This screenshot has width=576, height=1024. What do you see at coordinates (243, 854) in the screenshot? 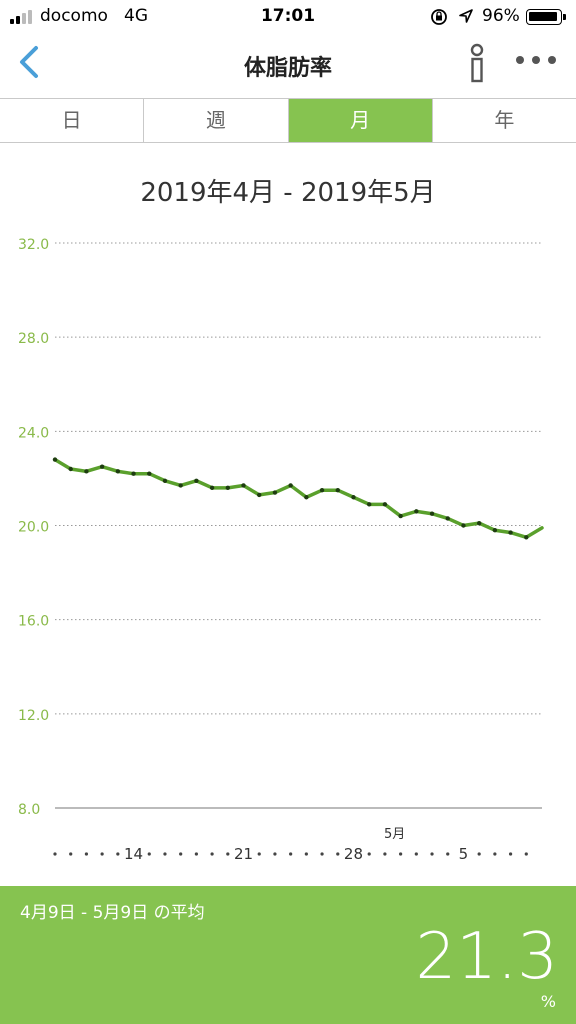
I see `x-tick-label: 21` at bounding box center [243, 854].